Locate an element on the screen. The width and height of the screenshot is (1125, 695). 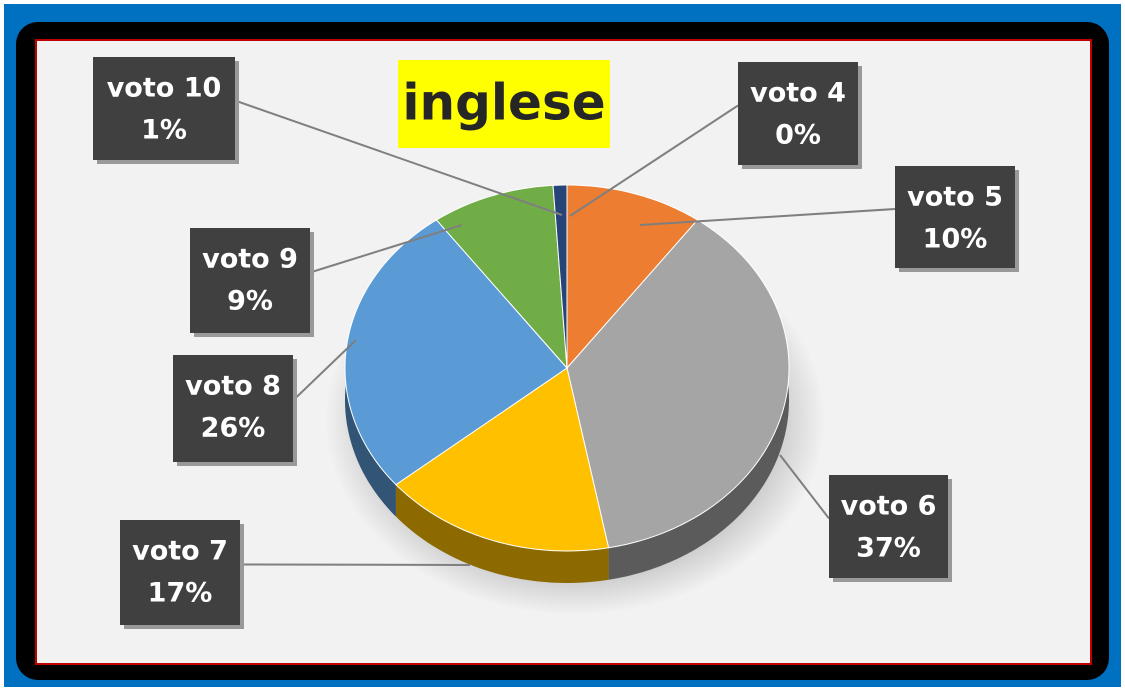
category-label: voto 9 is located at coordinates (250, 259).